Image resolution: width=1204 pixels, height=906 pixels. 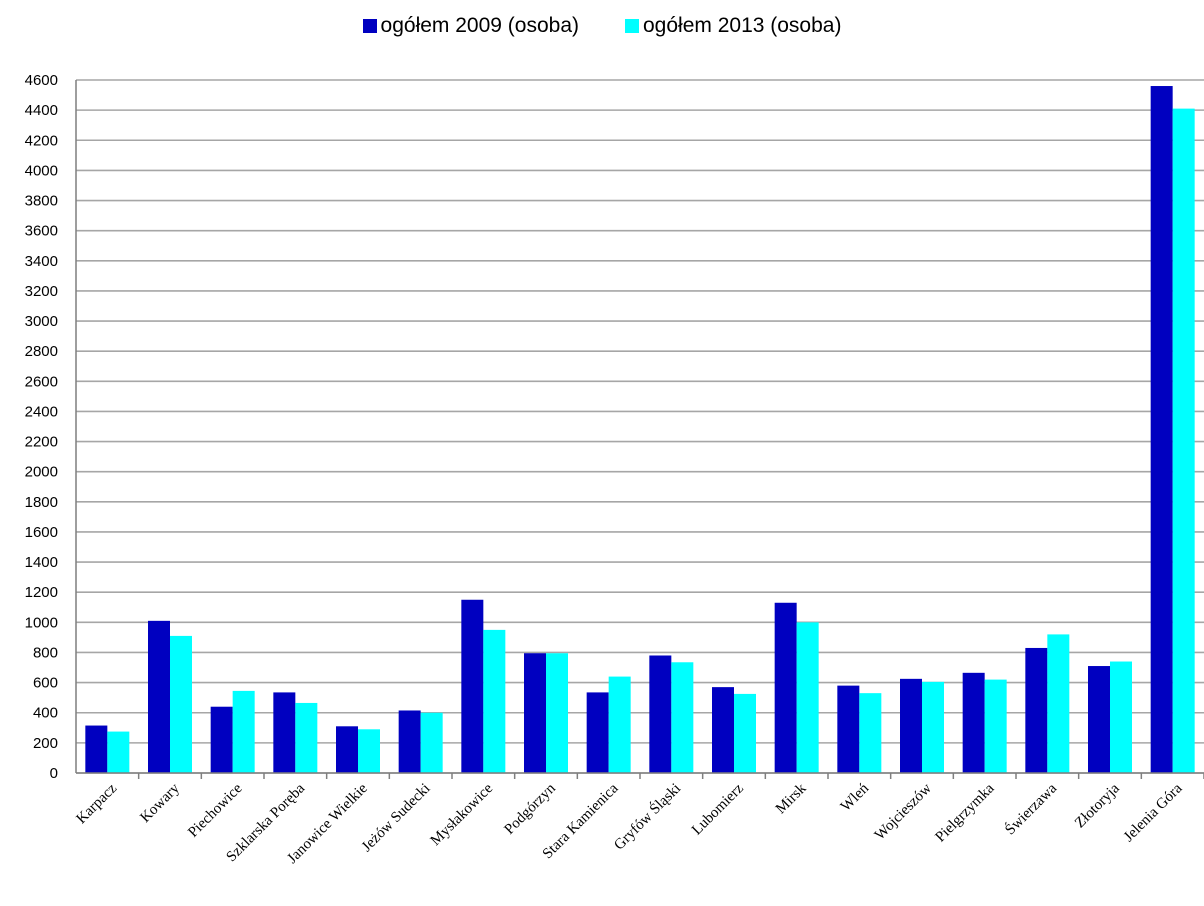 I want to click on legend-swatch-2009, so click(x=369, y=26).